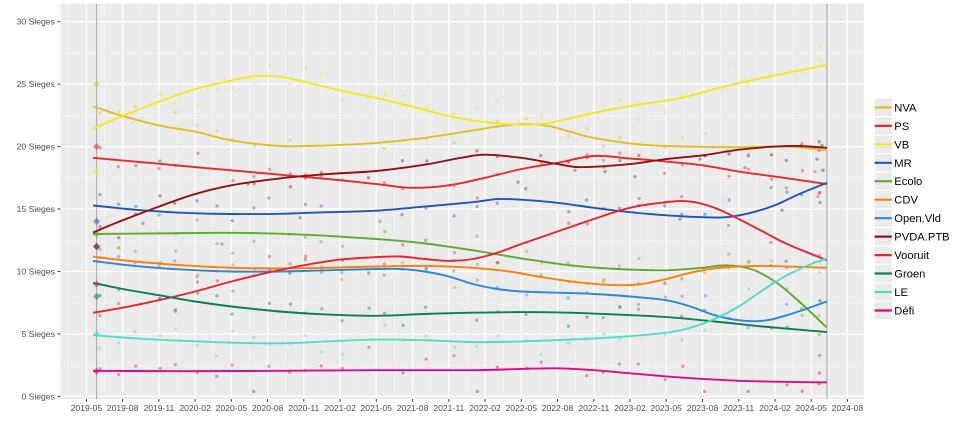 The image size is (960, 432). What do you see at coordinates (811, 408) in the screenshot?
I see `svg-text: 2024-05` at bounding box center [811, 408].